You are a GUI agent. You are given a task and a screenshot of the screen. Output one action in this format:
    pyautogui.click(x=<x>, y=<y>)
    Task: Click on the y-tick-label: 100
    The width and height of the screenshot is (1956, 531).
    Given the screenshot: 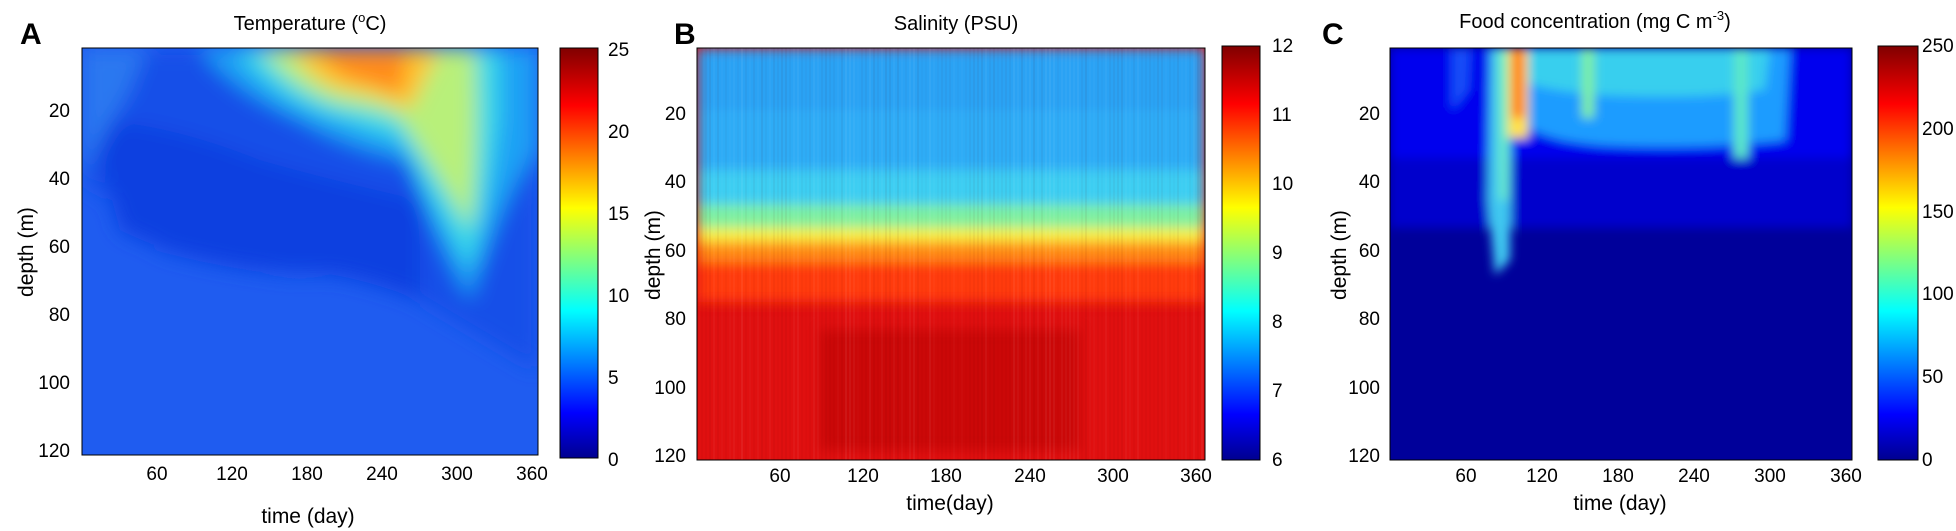 What is the action you would take?
    pyautogui.click(x=670, y=388)
    